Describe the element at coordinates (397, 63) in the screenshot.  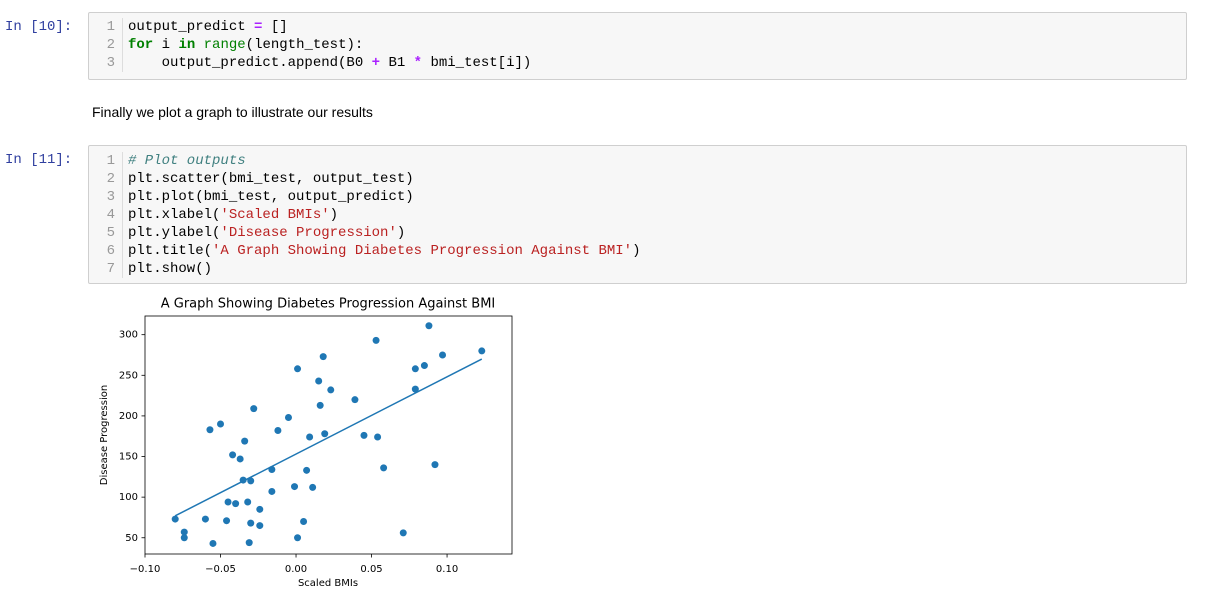
I see `code-token: B1` at that location.